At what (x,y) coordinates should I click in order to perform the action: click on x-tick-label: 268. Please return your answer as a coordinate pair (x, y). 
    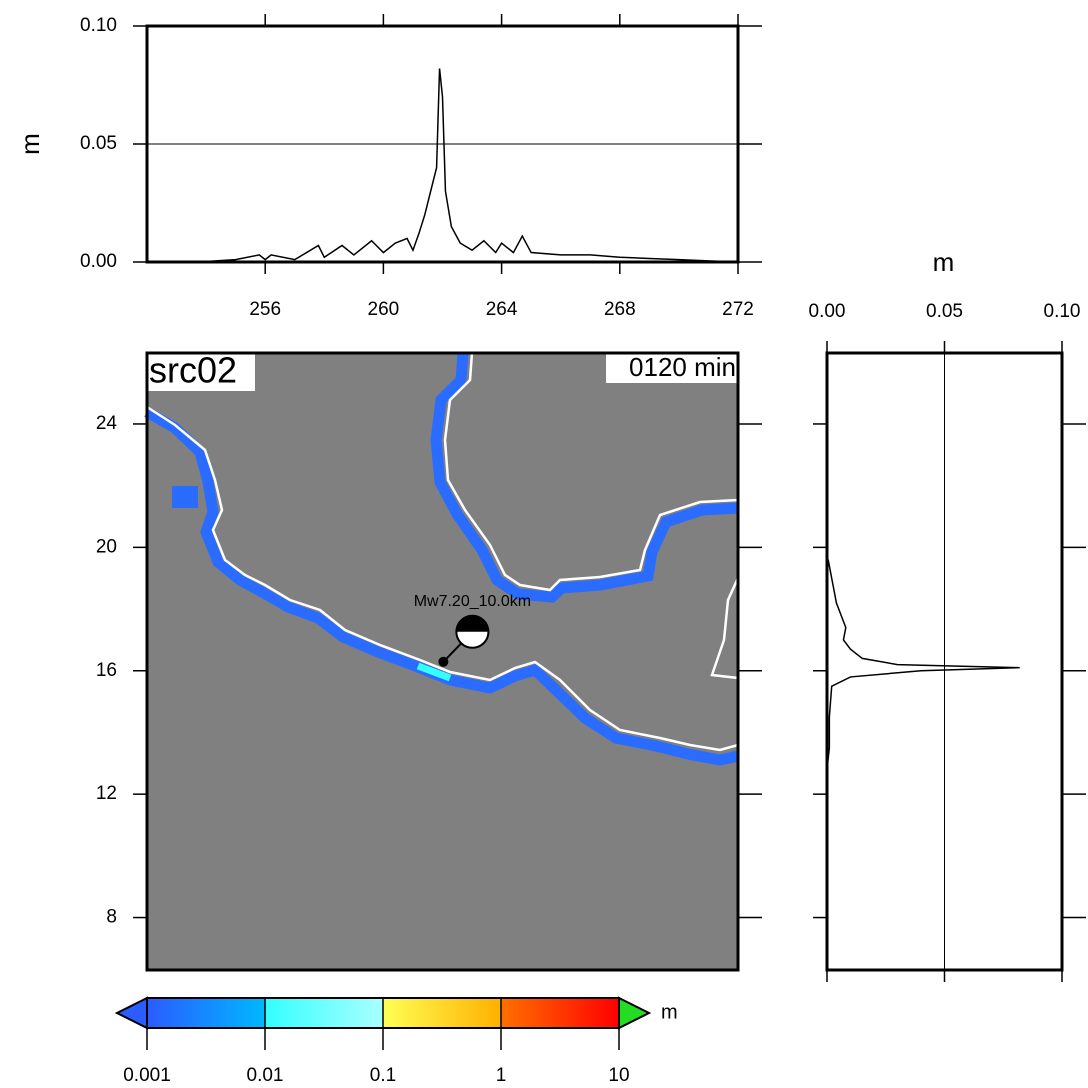
    Looking at the image, I should click on (620, 309).